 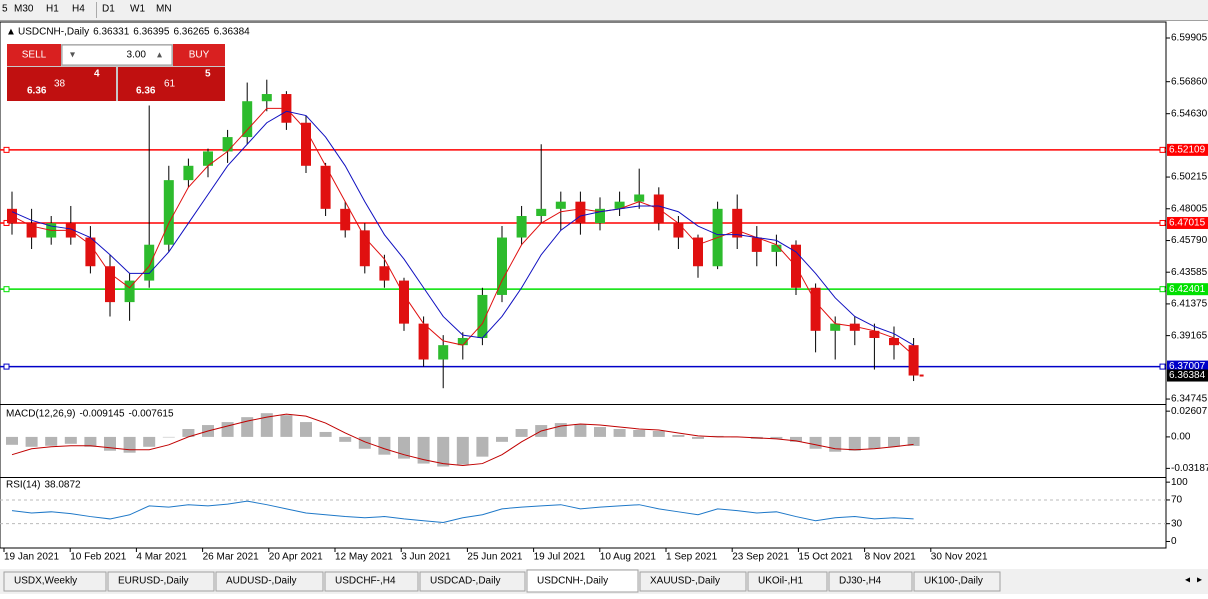 I want to click on x-tick-label: 10 Aug 2021, so click(x=628, y=557).